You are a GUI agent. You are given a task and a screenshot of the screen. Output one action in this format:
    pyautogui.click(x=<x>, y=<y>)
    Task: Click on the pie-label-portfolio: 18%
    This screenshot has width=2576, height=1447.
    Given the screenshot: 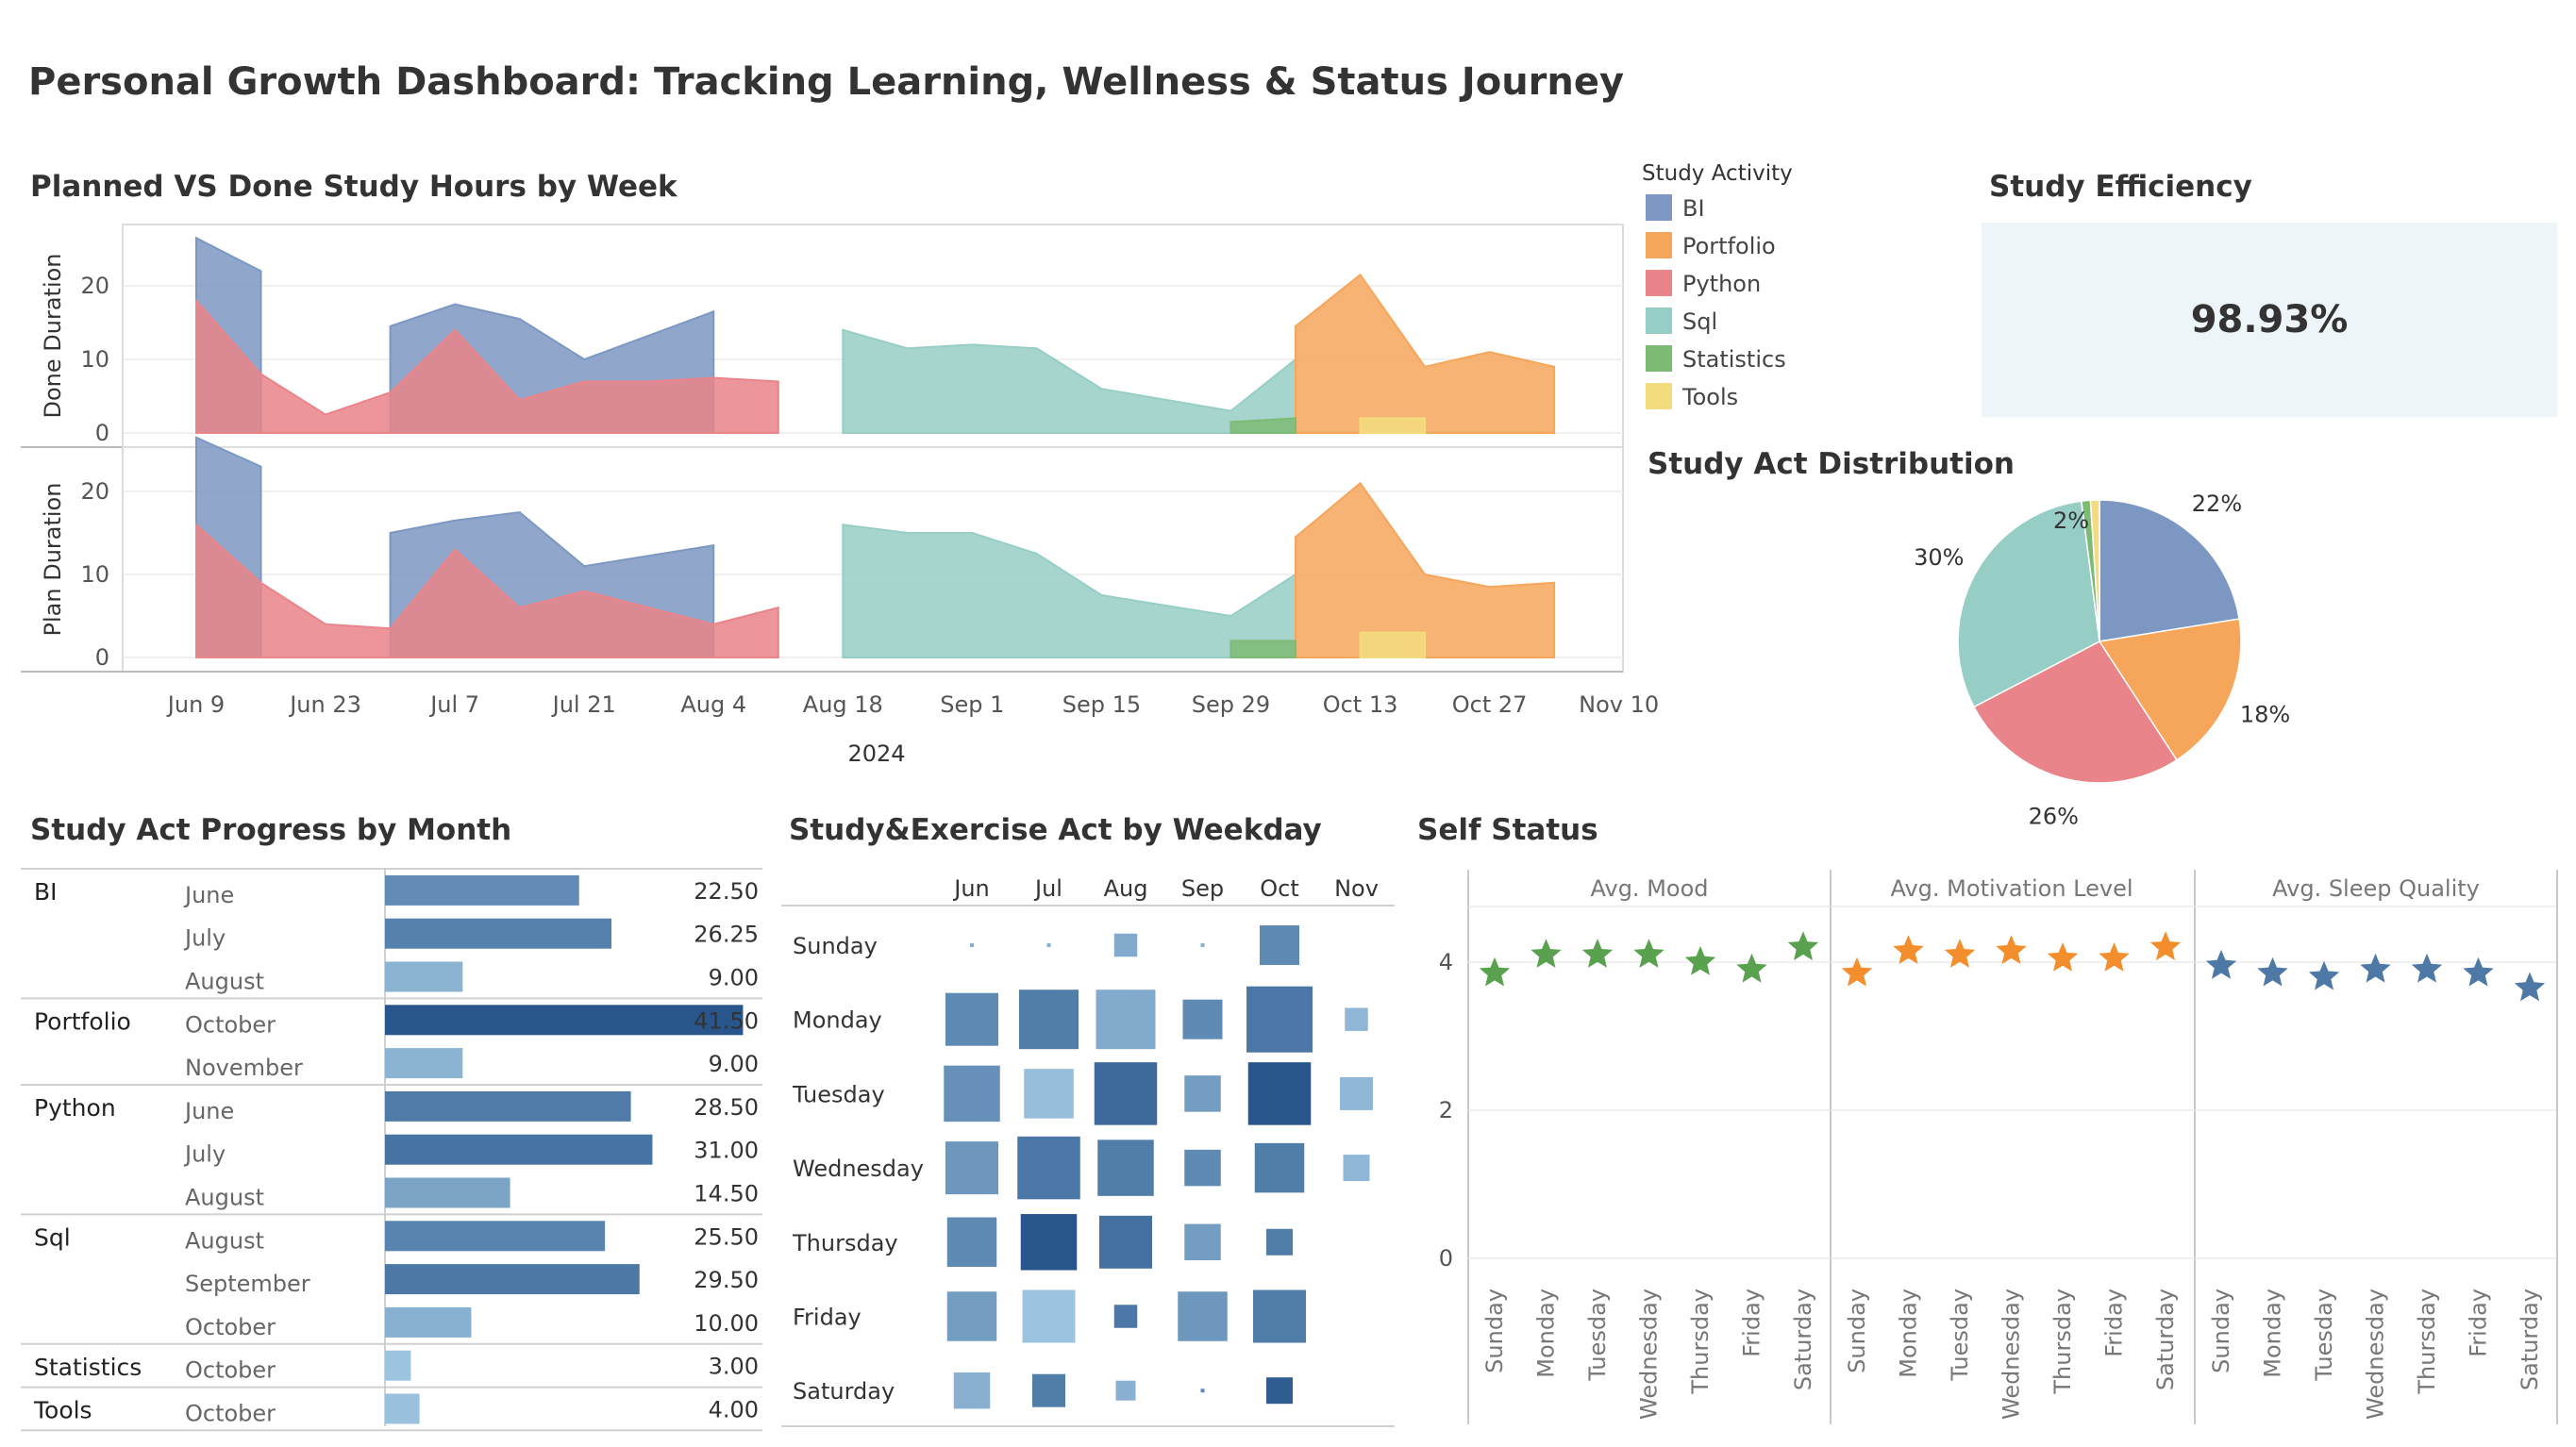 What is the action you would take?
    pyautogui.click(x=2265, y=715)
    